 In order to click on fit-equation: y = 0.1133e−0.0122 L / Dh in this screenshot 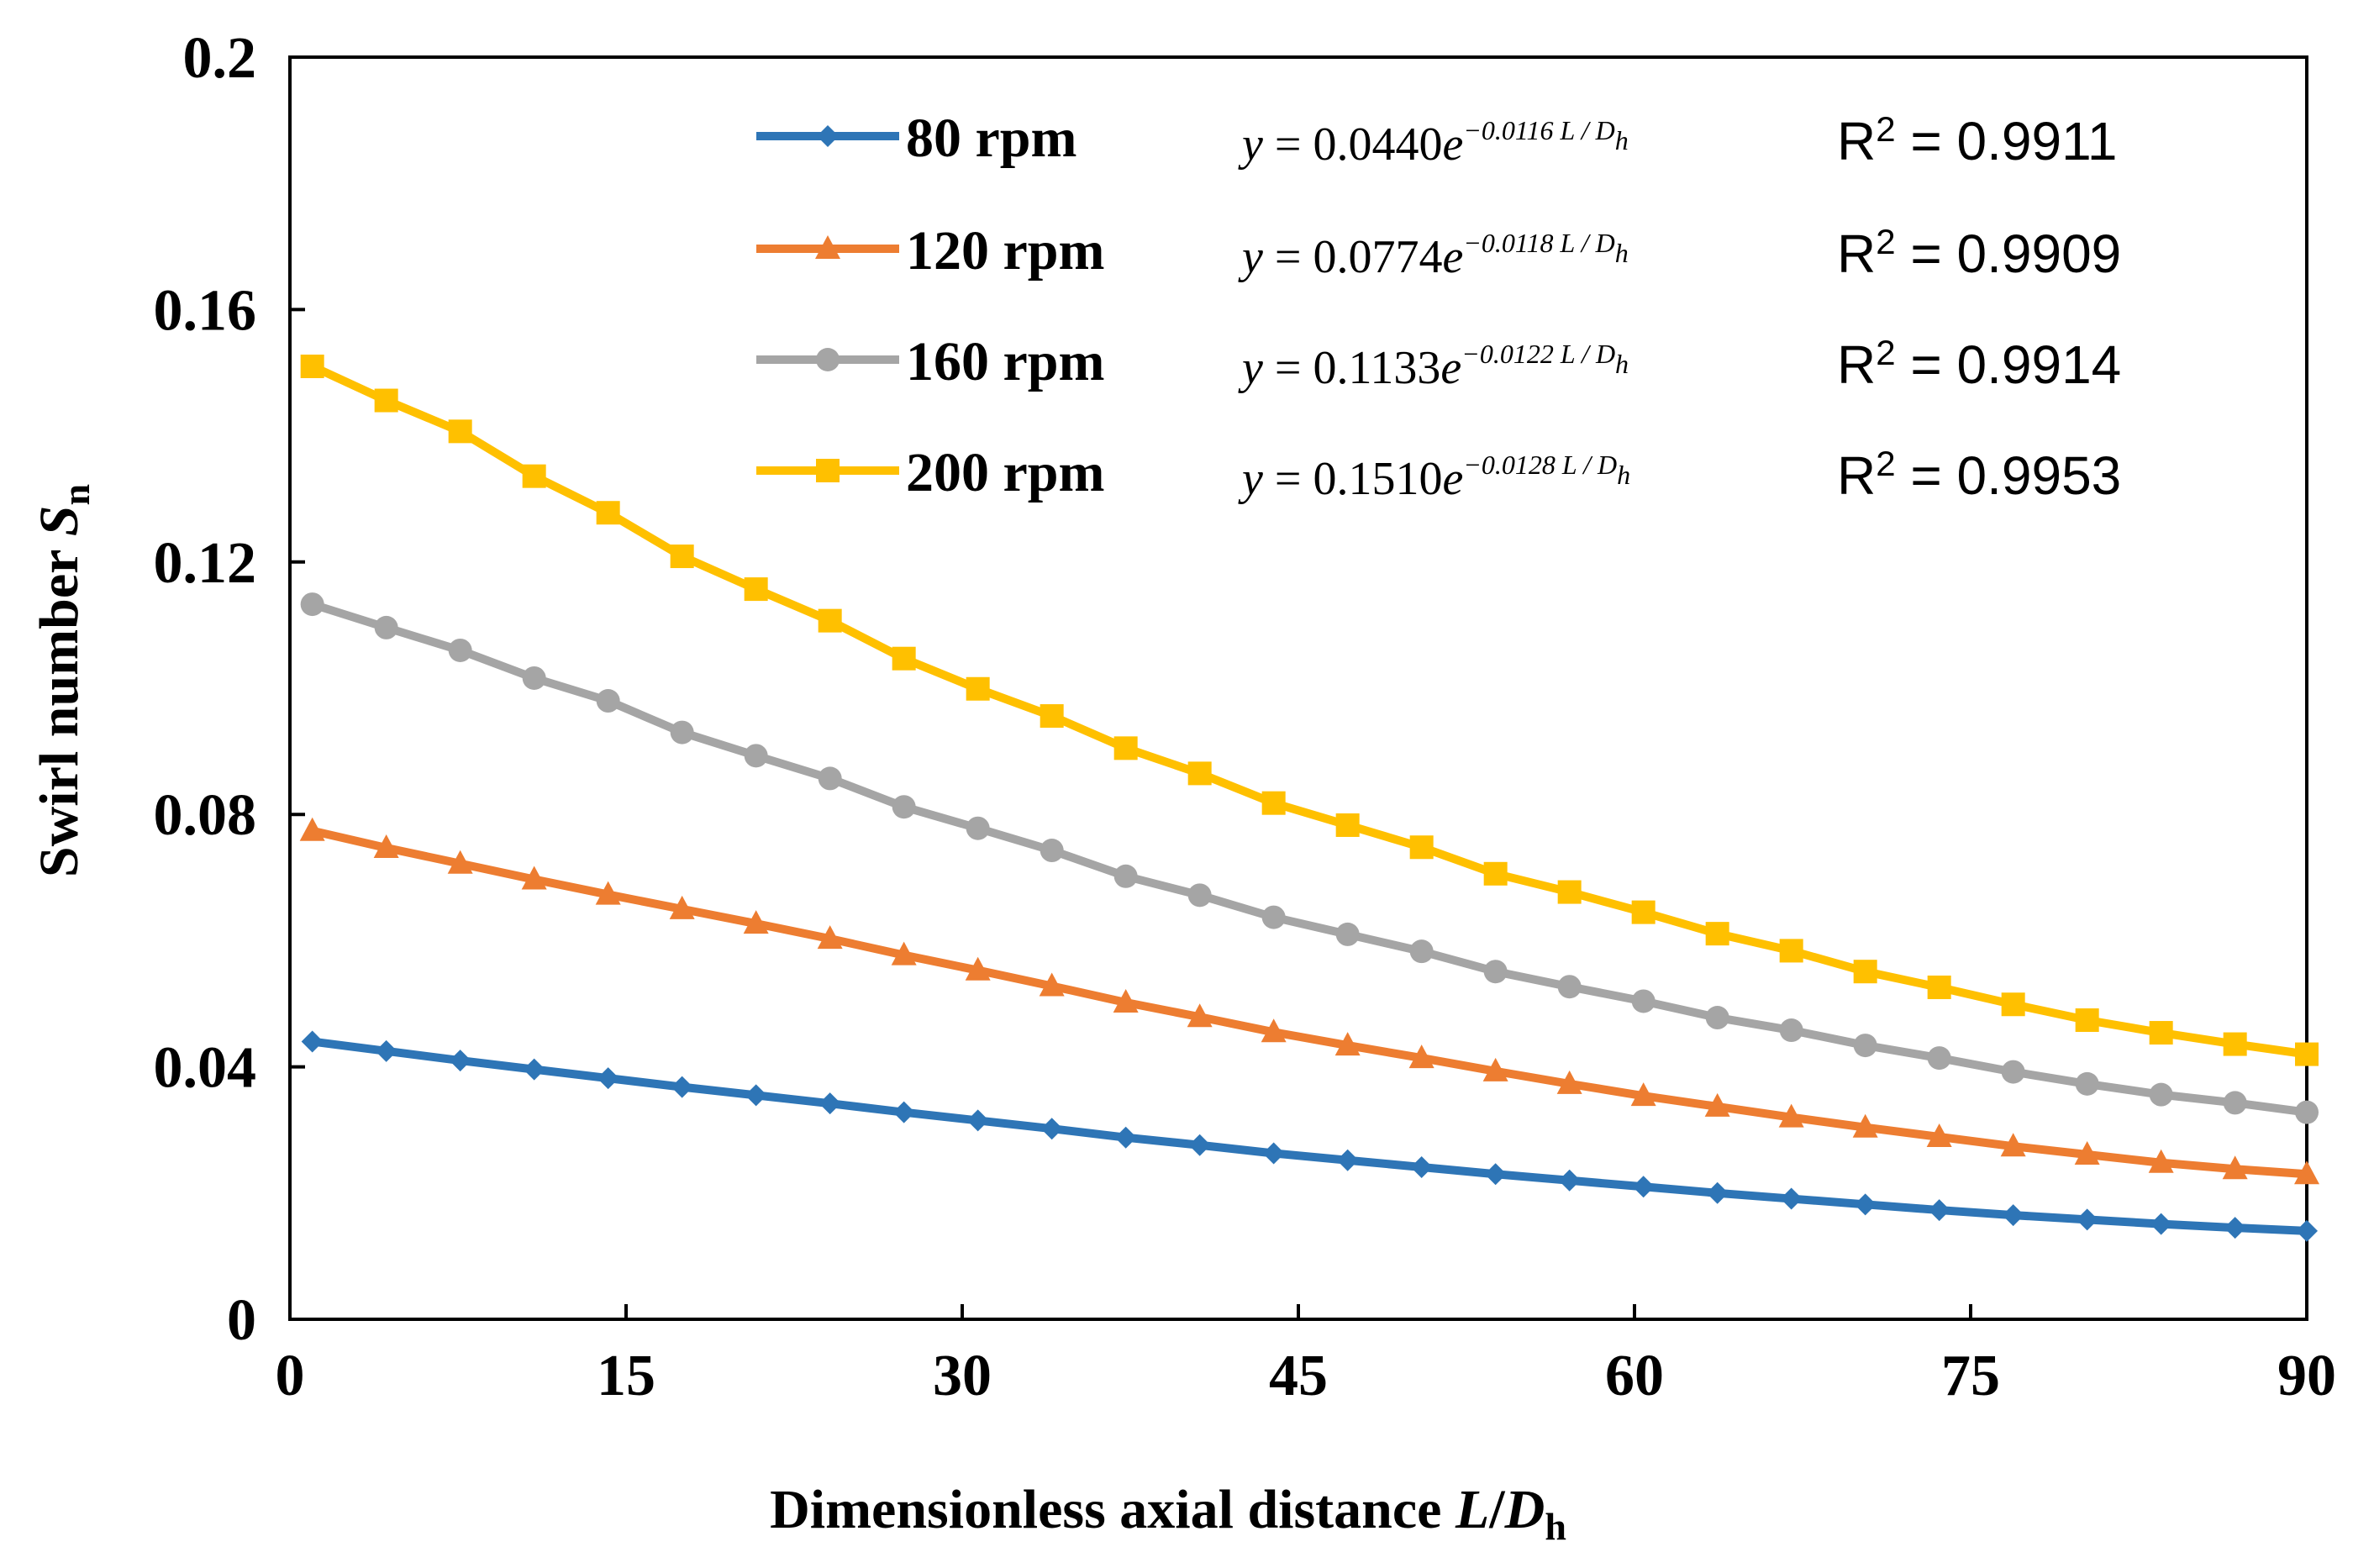, I will do `click(1433, 366)`.